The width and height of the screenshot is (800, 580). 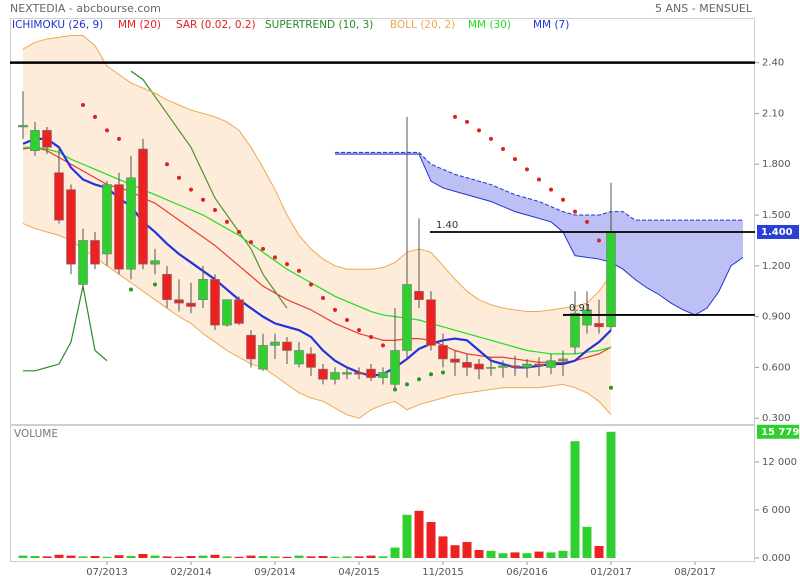 What do you see at coordinates (779, 462) in the screenshot?
I see `y-tick-label: 12 000` at bounding box center [779, 462].